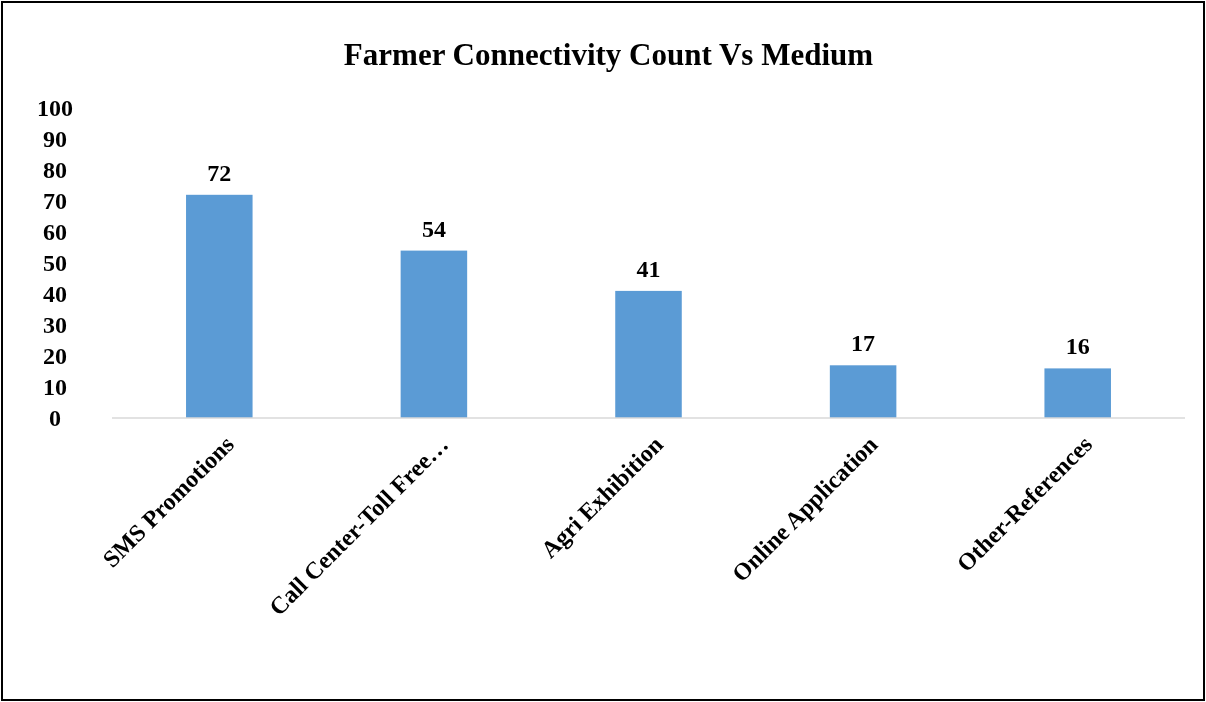 This screenshot has height=702, width=1206. Describe the element at coordinates (608, 54) in the screenshot. I see `chart-title: Farmer Connectivity Count Vs Medium` at that location.